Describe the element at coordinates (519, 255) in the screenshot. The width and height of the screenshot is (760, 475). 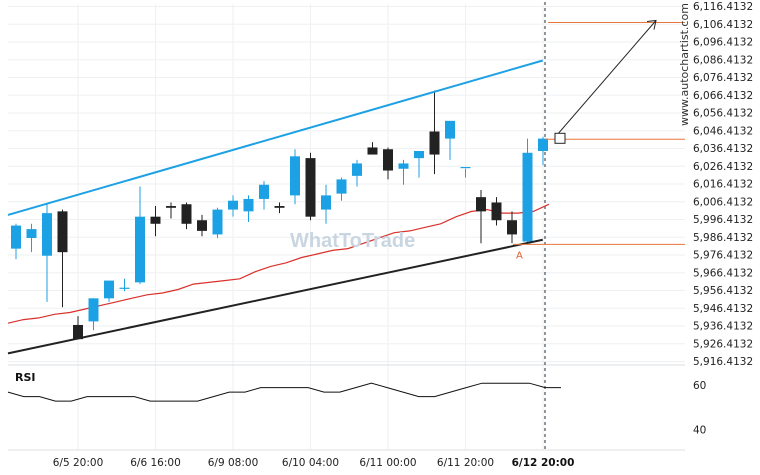
I see `point-label: A` at that location.